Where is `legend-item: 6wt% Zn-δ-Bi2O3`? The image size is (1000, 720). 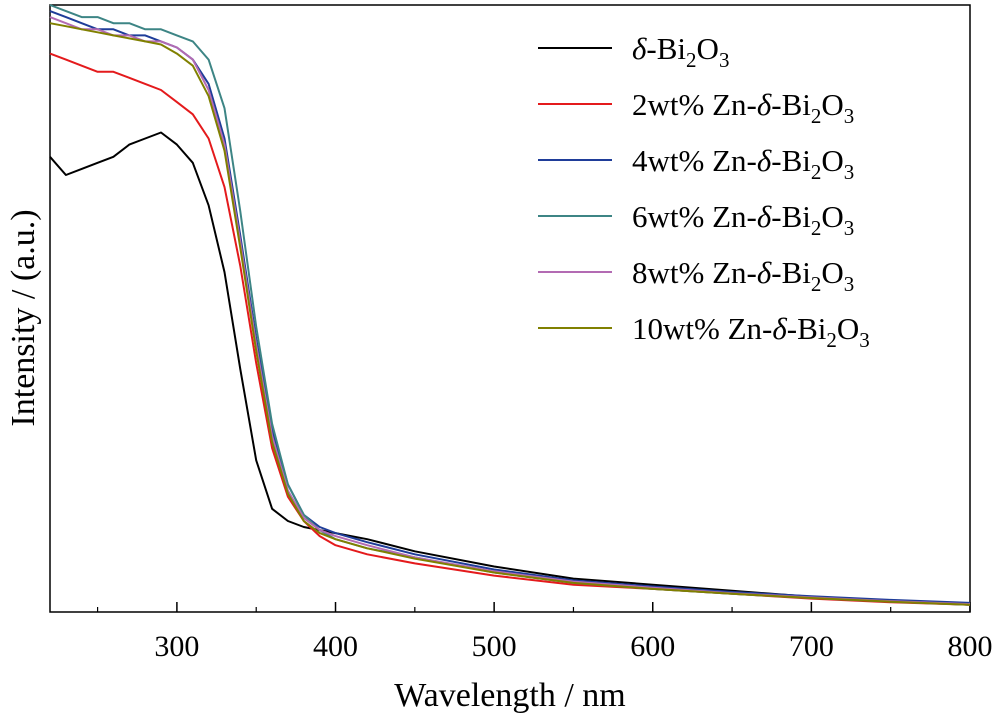
legend-item: 6wt% Zn-δ-Bi2O3 is located at coordinates (696, 219).